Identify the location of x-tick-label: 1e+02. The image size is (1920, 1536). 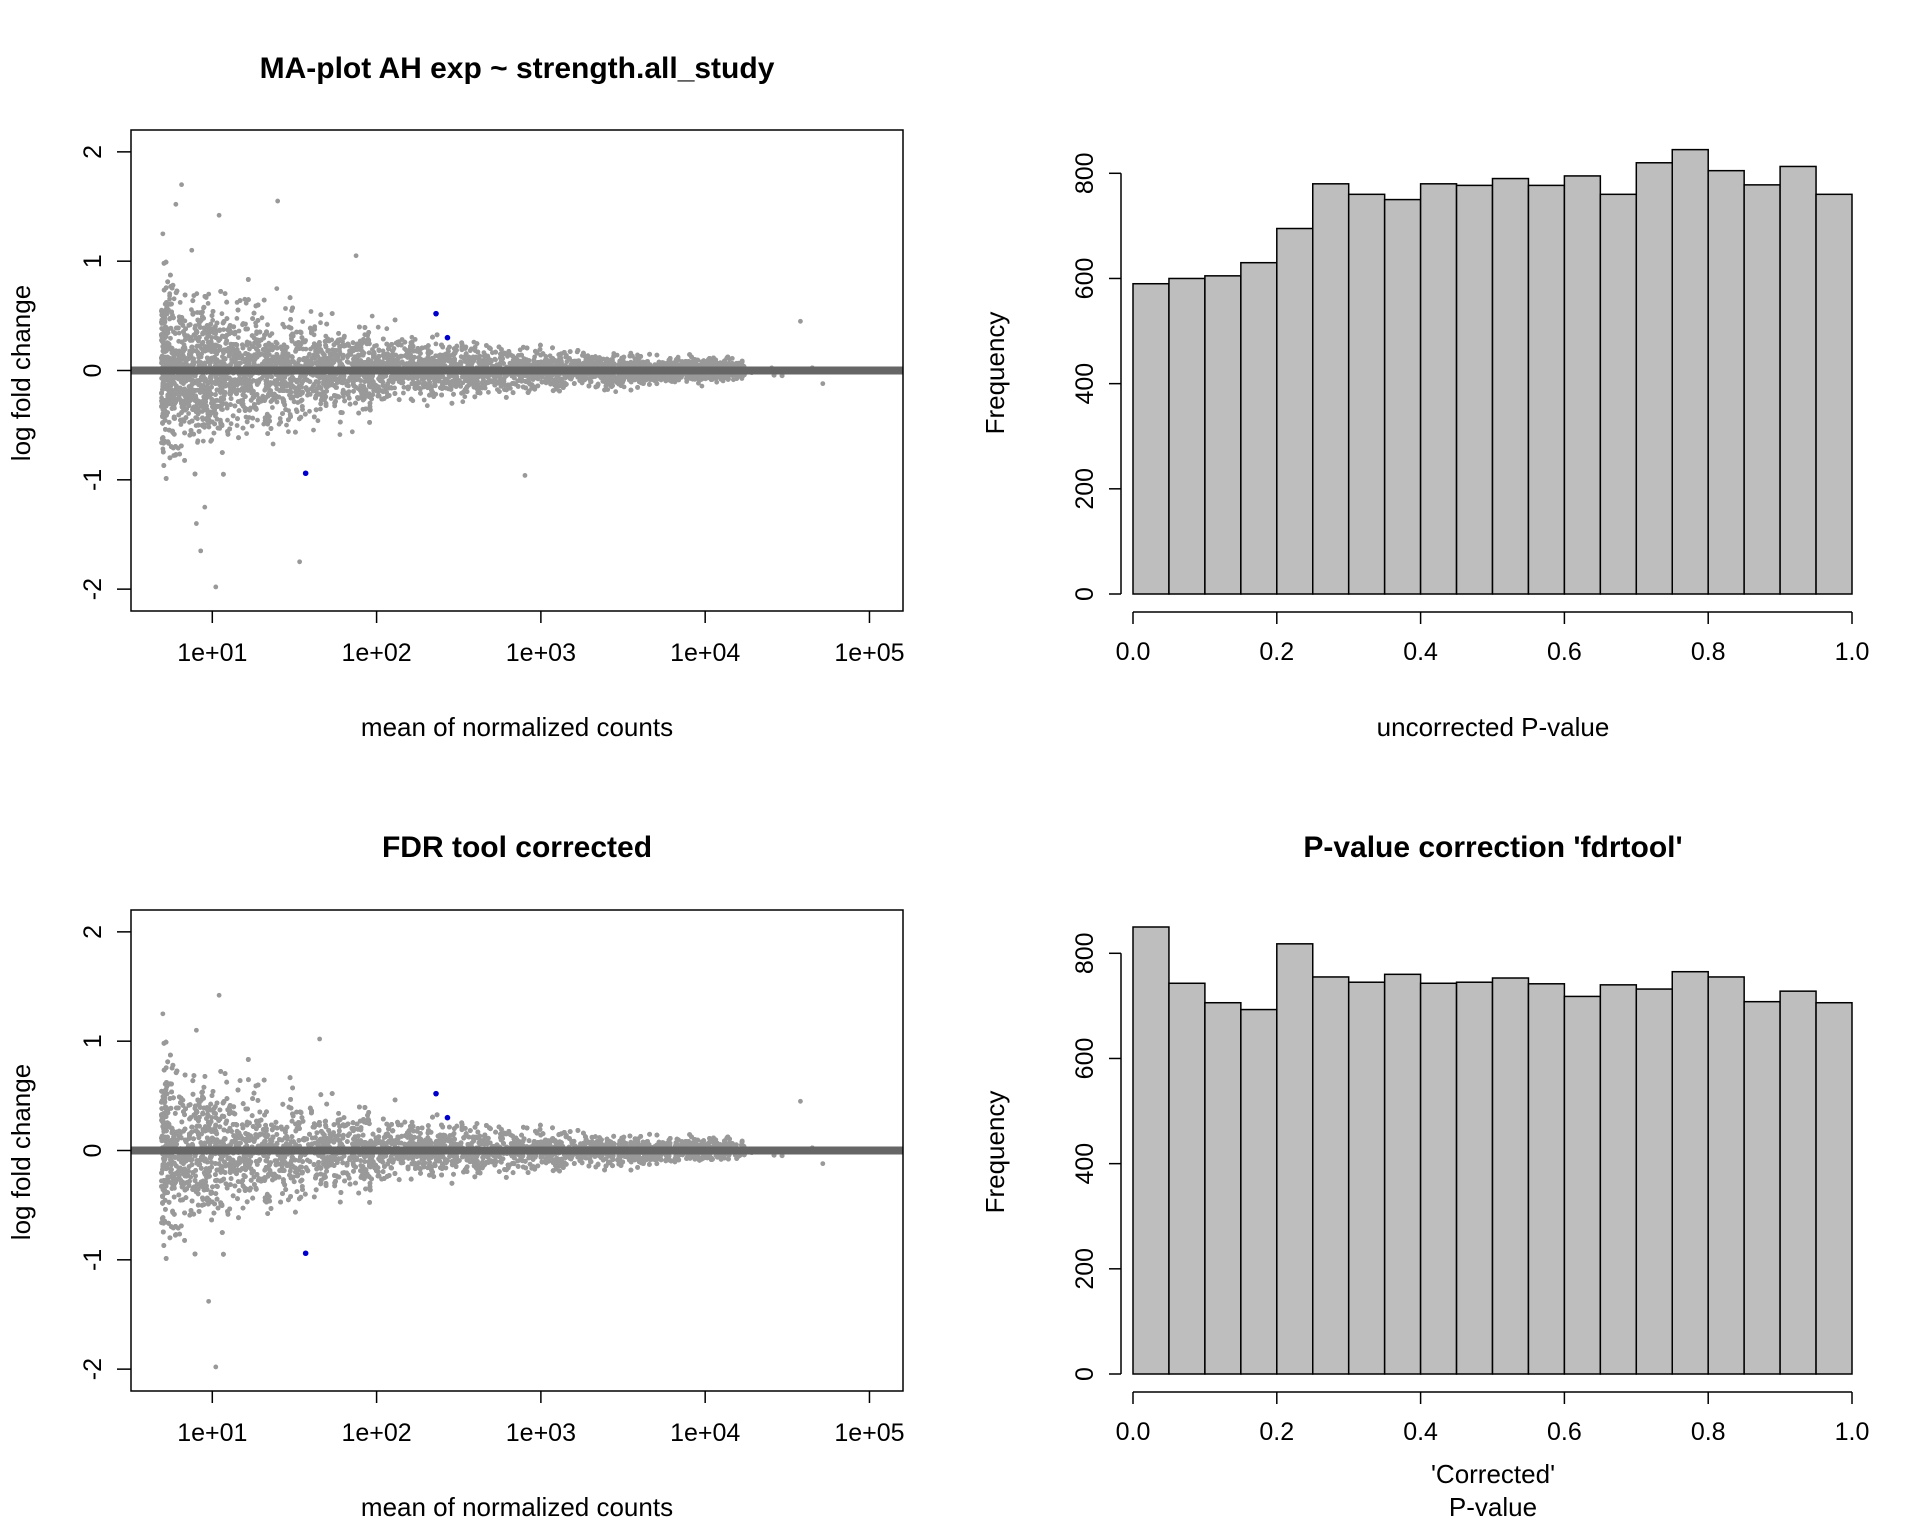
(376, 653).